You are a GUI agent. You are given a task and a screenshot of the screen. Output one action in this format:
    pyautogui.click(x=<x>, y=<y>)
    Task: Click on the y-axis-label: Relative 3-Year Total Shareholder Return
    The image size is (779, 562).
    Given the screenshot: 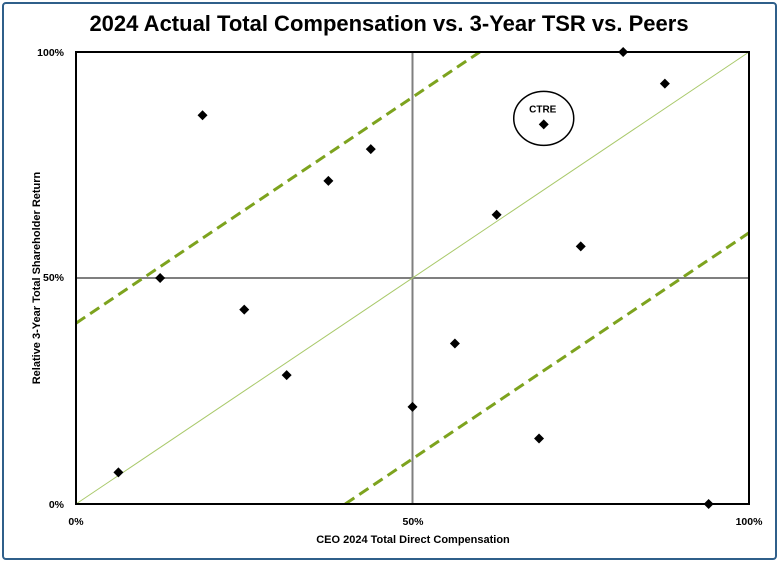 What is the action you would take?
    pyautogui.click(x=37, y=277)
    